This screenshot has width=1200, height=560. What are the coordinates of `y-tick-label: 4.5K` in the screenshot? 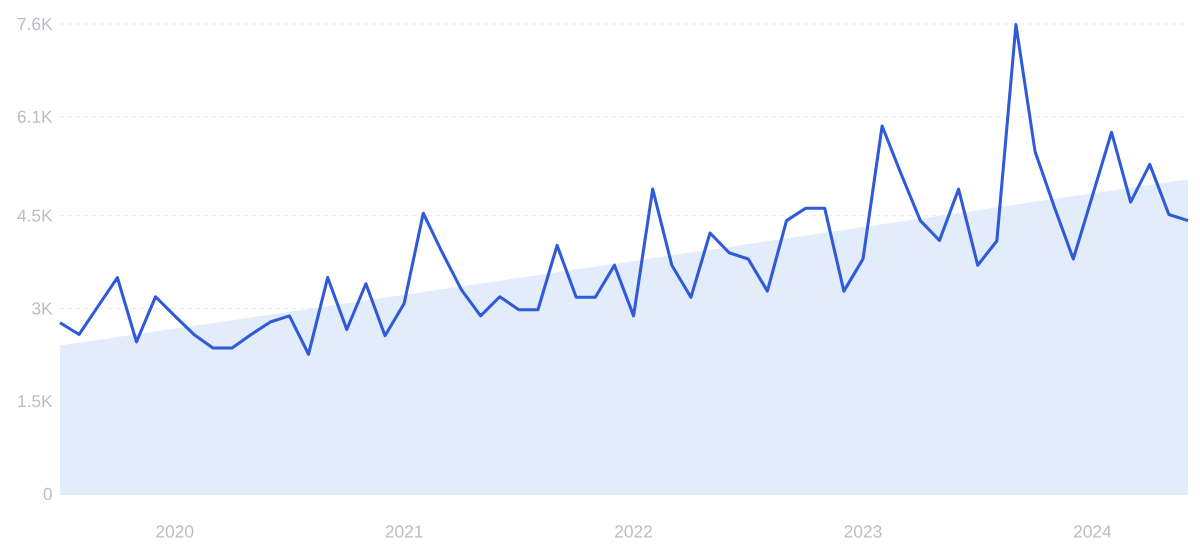 It's located at (35, 215).